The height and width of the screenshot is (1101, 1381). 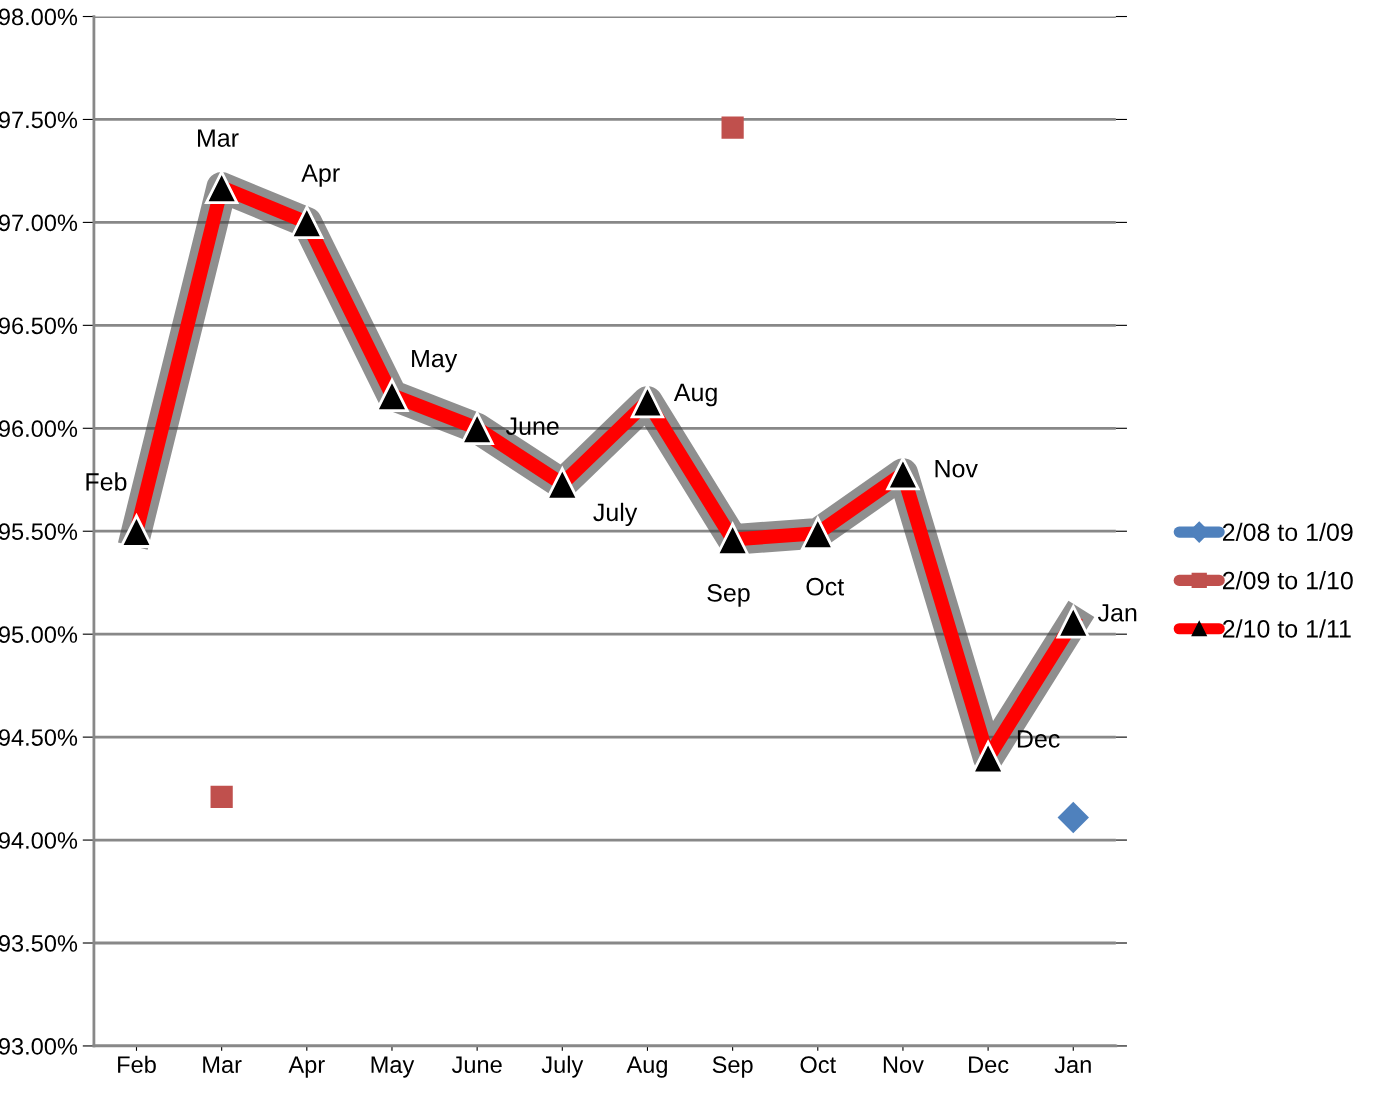 What do you see at coordinates (728, 595) in the screenshot?
I see `annotation: Sep` at bounding box center [728, 595].